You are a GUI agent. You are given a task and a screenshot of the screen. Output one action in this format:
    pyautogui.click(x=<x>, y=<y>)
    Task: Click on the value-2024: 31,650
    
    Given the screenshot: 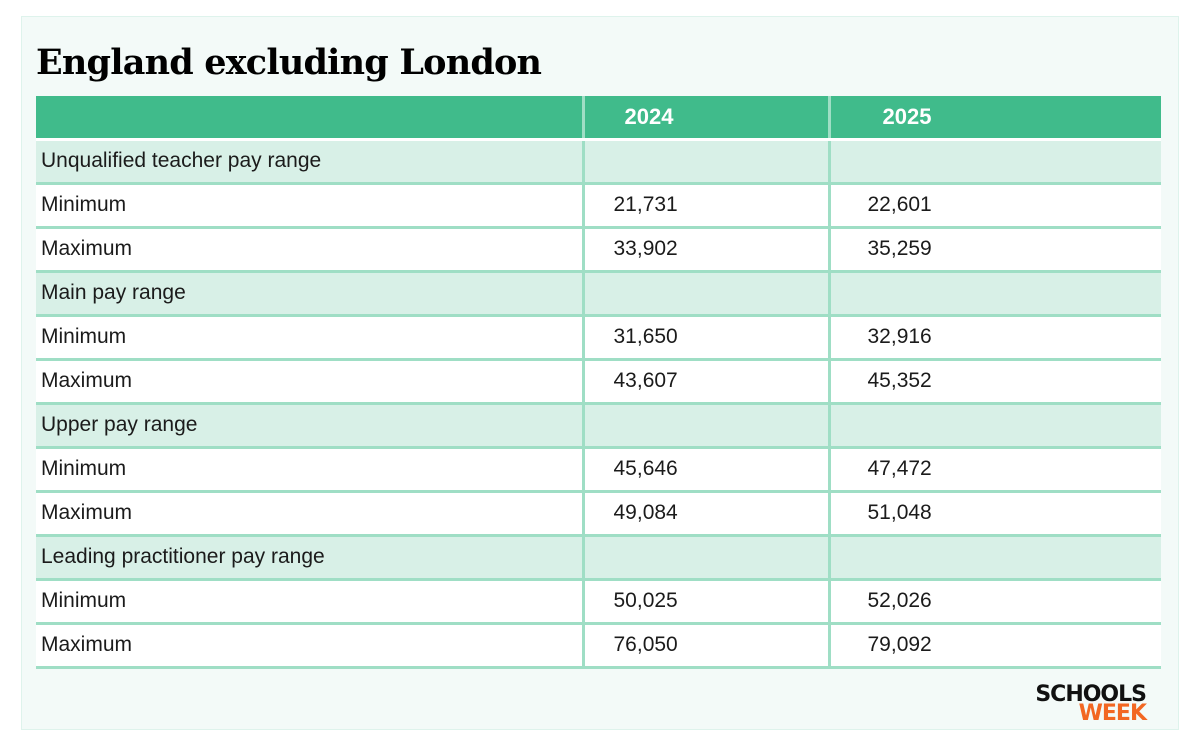 What is the action you would take?
    pyautogui.click(x=707, y=338)
    